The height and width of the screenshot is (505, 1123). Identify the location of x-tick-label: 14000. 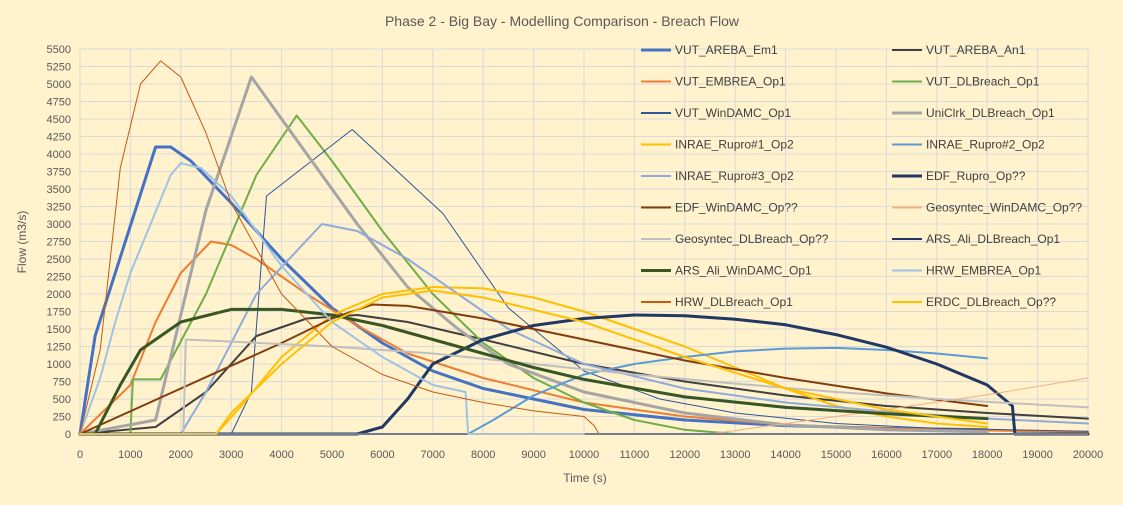
(785, 455).